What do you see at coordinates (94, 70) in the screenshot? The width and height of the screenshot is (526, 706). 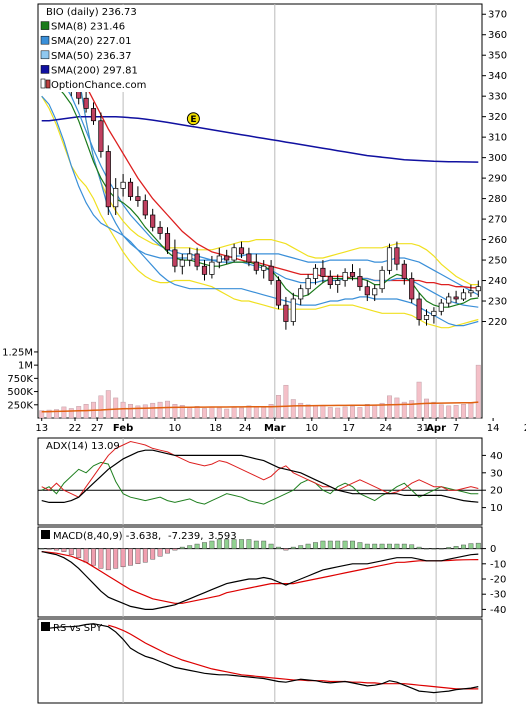 I see `legend-entry: SMA(200) 297.81` at bounding box center [94, 70].